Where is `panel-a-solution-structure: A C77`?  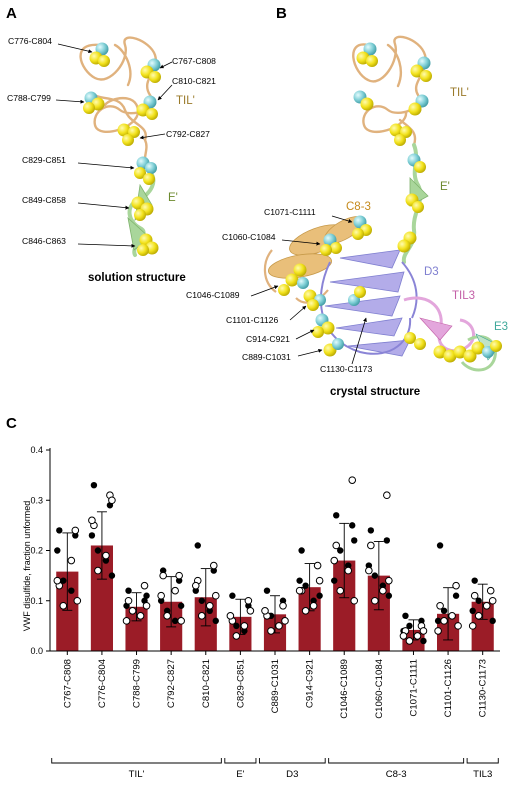
panel-a-solution-structure: A C77 is located at coordinates (111, 144).